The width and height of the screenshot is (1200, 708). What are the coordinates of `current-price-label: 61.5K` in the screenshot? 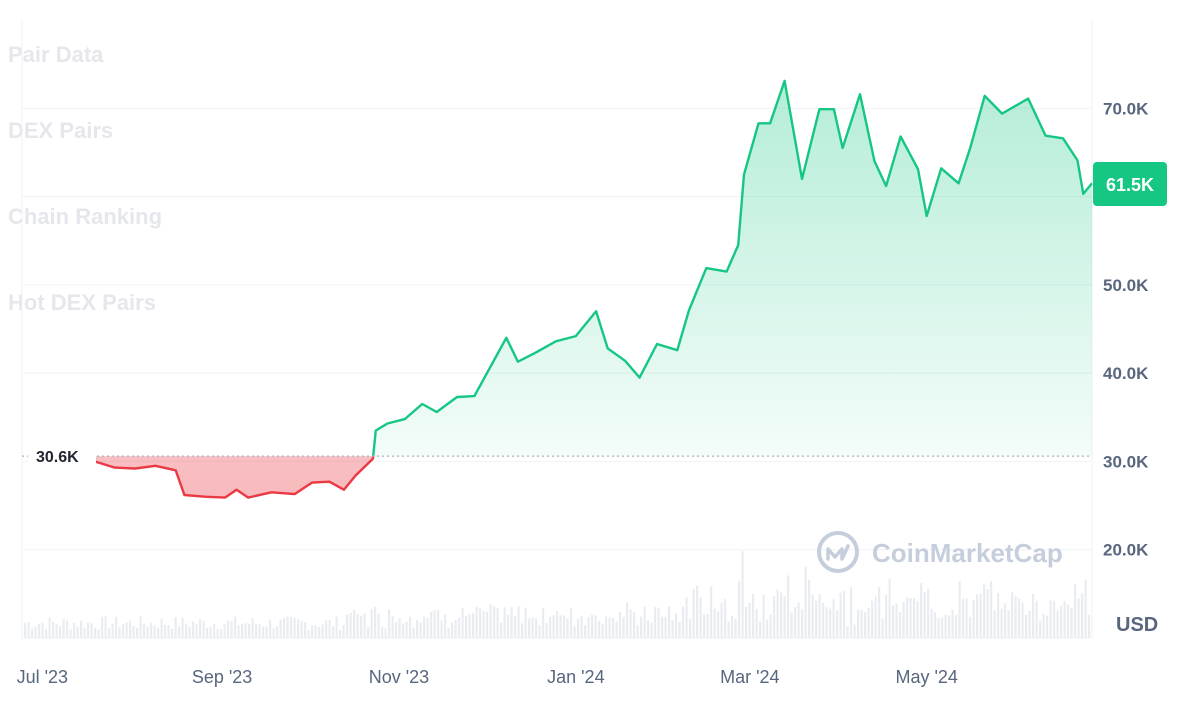 It's located at (1130, 185).